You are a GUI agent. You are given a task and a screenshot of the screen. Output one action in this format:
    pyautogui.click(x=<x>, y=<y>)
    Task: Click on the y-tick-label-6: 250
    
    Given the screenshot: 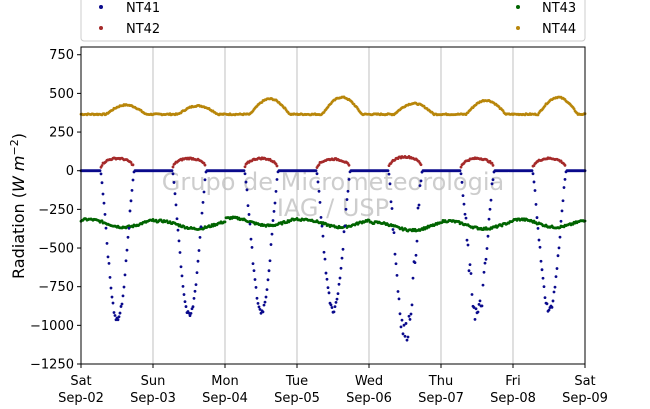 What is the action you would take?
    pyautogui.click(x=61, y=133)
    